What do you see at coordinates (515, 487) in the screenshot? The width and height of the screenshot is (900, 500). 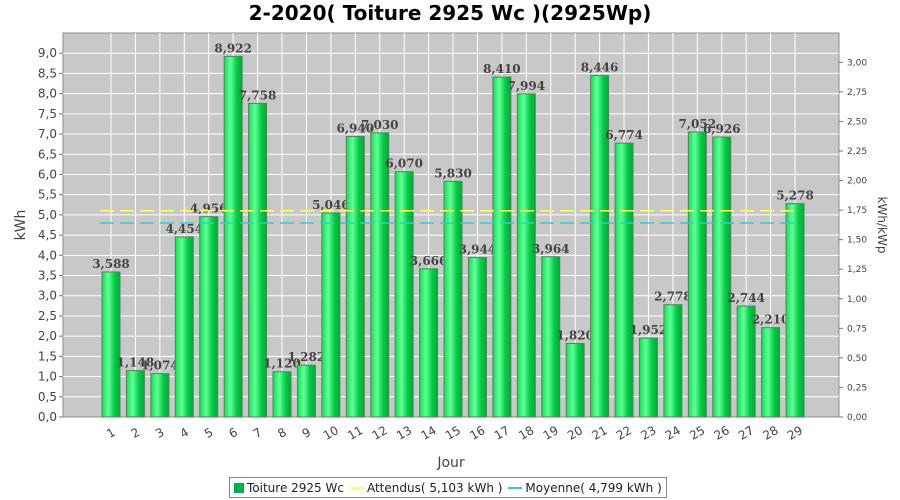 I see `legend-swatch-moyenne` at bounding box center [515, 487].